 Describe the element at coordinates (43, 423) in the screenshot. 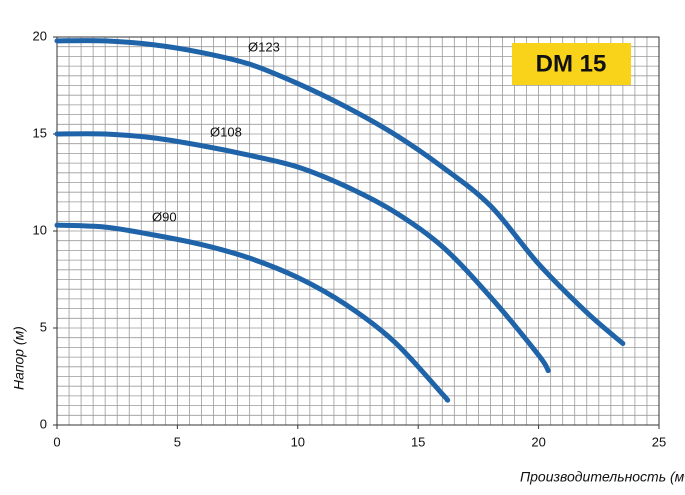

I see `y-tick-label: 0` at that location.